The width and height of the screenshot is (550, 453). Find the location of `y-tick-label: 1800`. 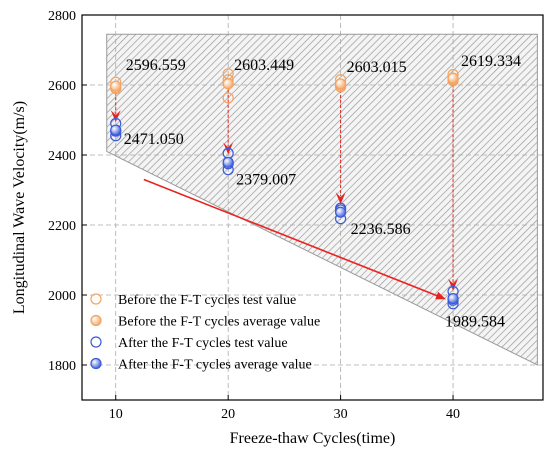

y-tick-label: 1800 is located at coordinates (62, 366).